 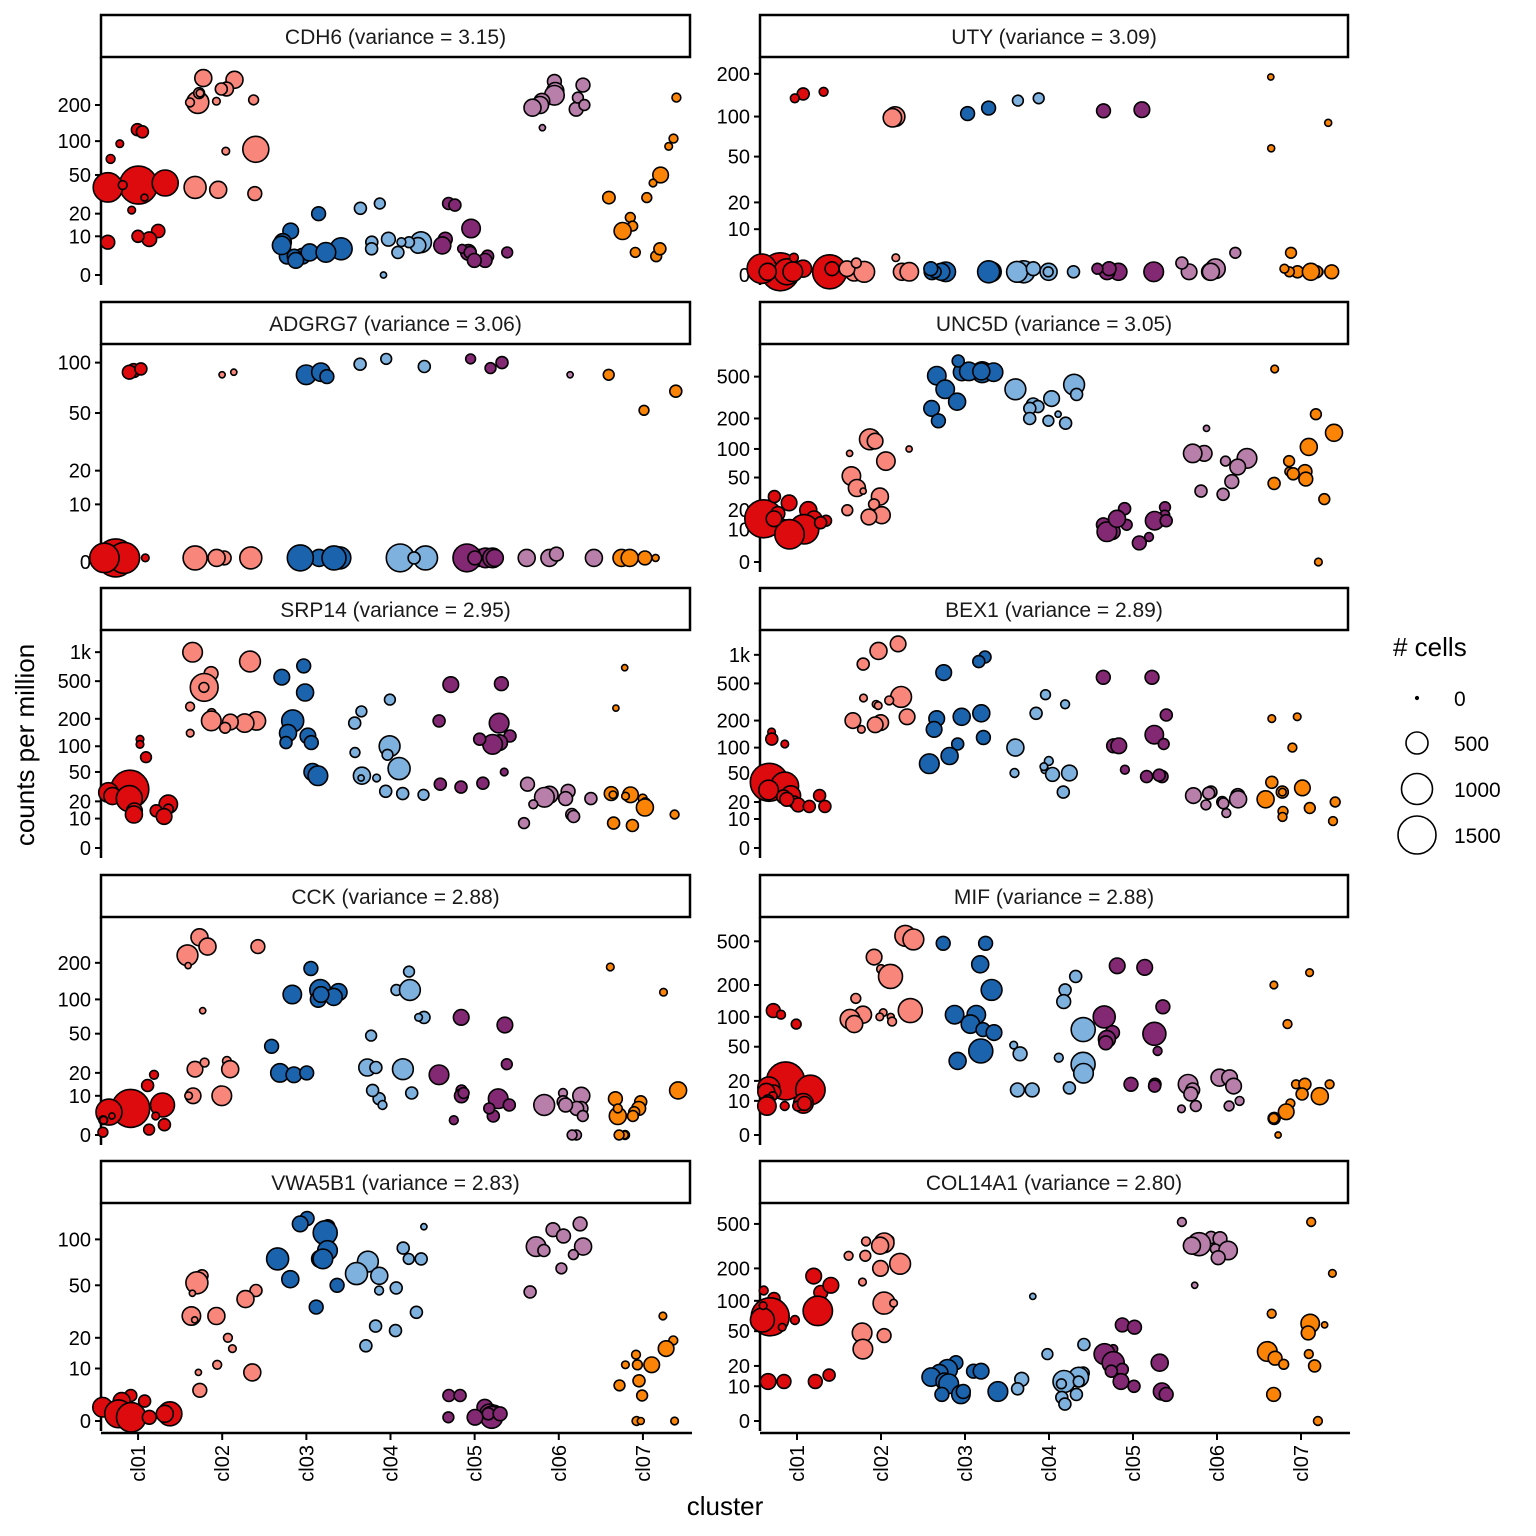 What do you see at coordinates (739, 1332) in the screenshot?
I see `y-tick-label: 50` at bounding box center [739, 1332].